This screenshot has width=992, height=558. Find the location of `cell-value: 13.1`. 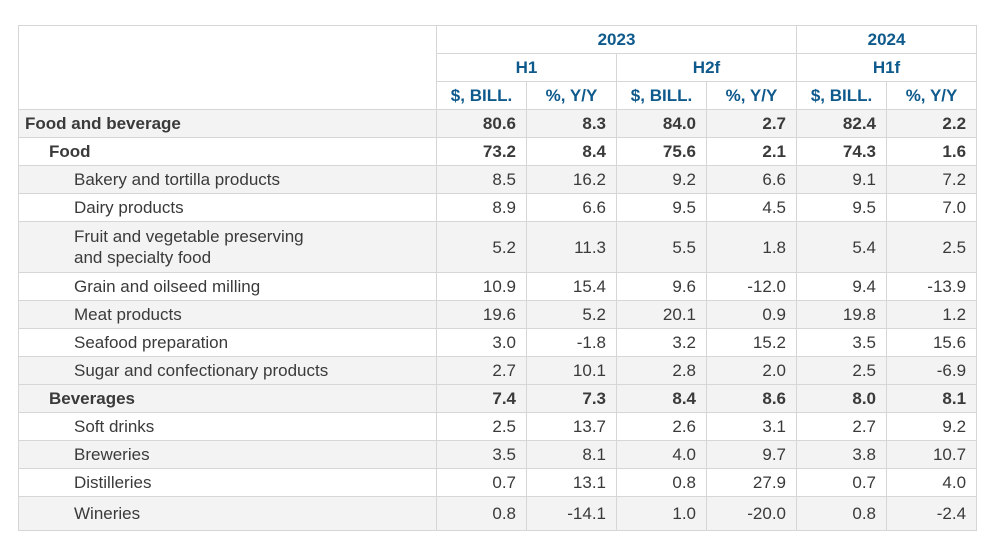

cell-value: 13.1 is located at coordinates (571, 482).